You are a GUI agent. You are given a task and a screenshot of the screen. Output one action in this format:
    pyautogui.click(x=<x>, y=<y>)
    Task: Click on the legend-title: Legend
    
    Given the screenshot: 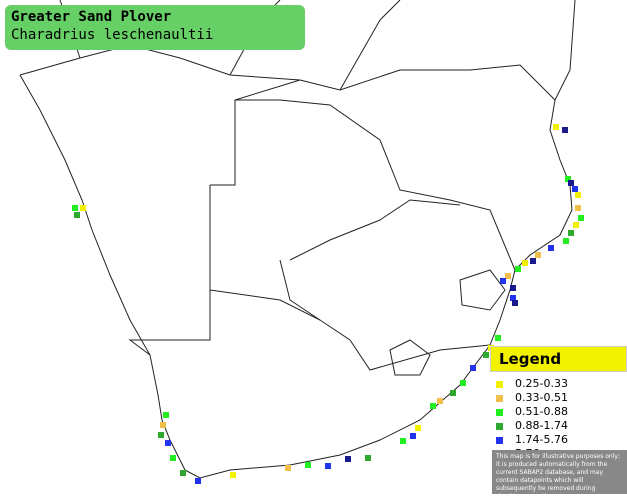 What is the action you would take?
    pyautogui.click(x=558, y=359)
    